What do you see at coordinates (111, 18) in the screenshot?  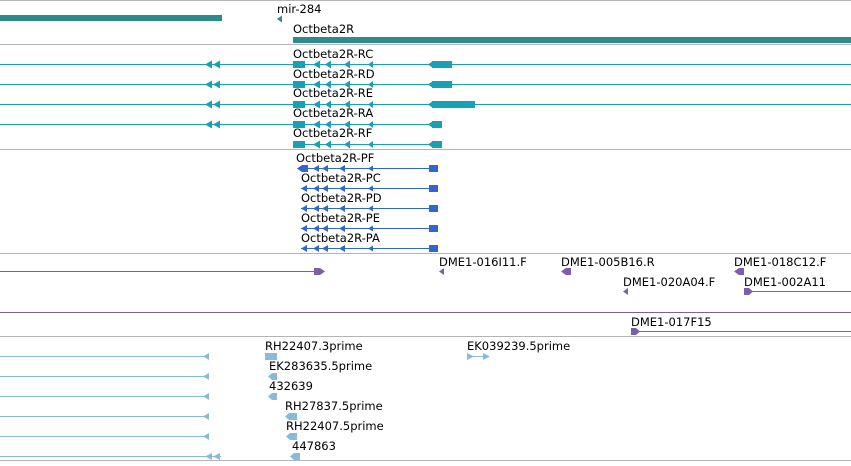 I see `upstream-gene-bar` at bounding box center [111, 18].